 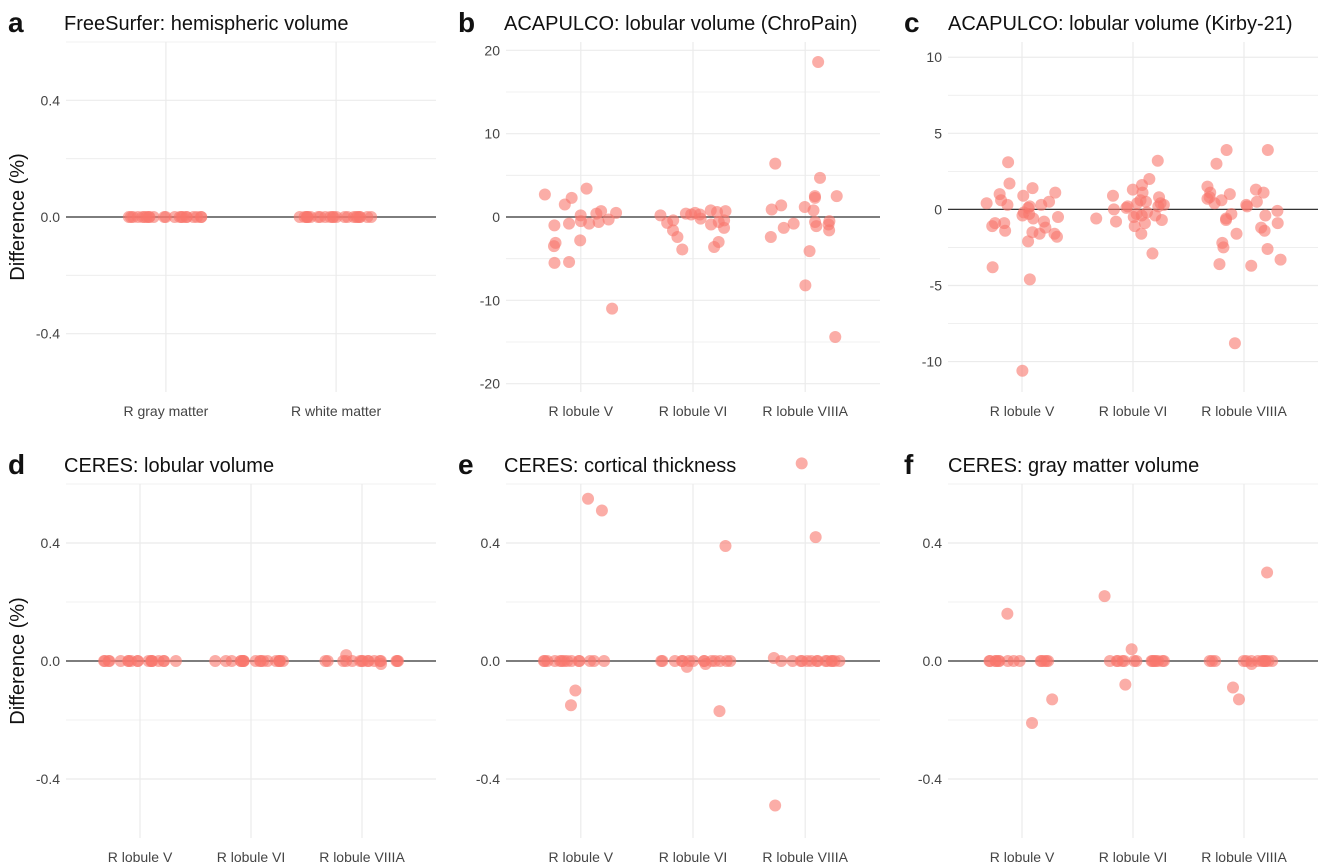 What do you see at coordinates (16, 464) in the screenshot?
I see `panel-letter: d` at bounding box center [16, 464].